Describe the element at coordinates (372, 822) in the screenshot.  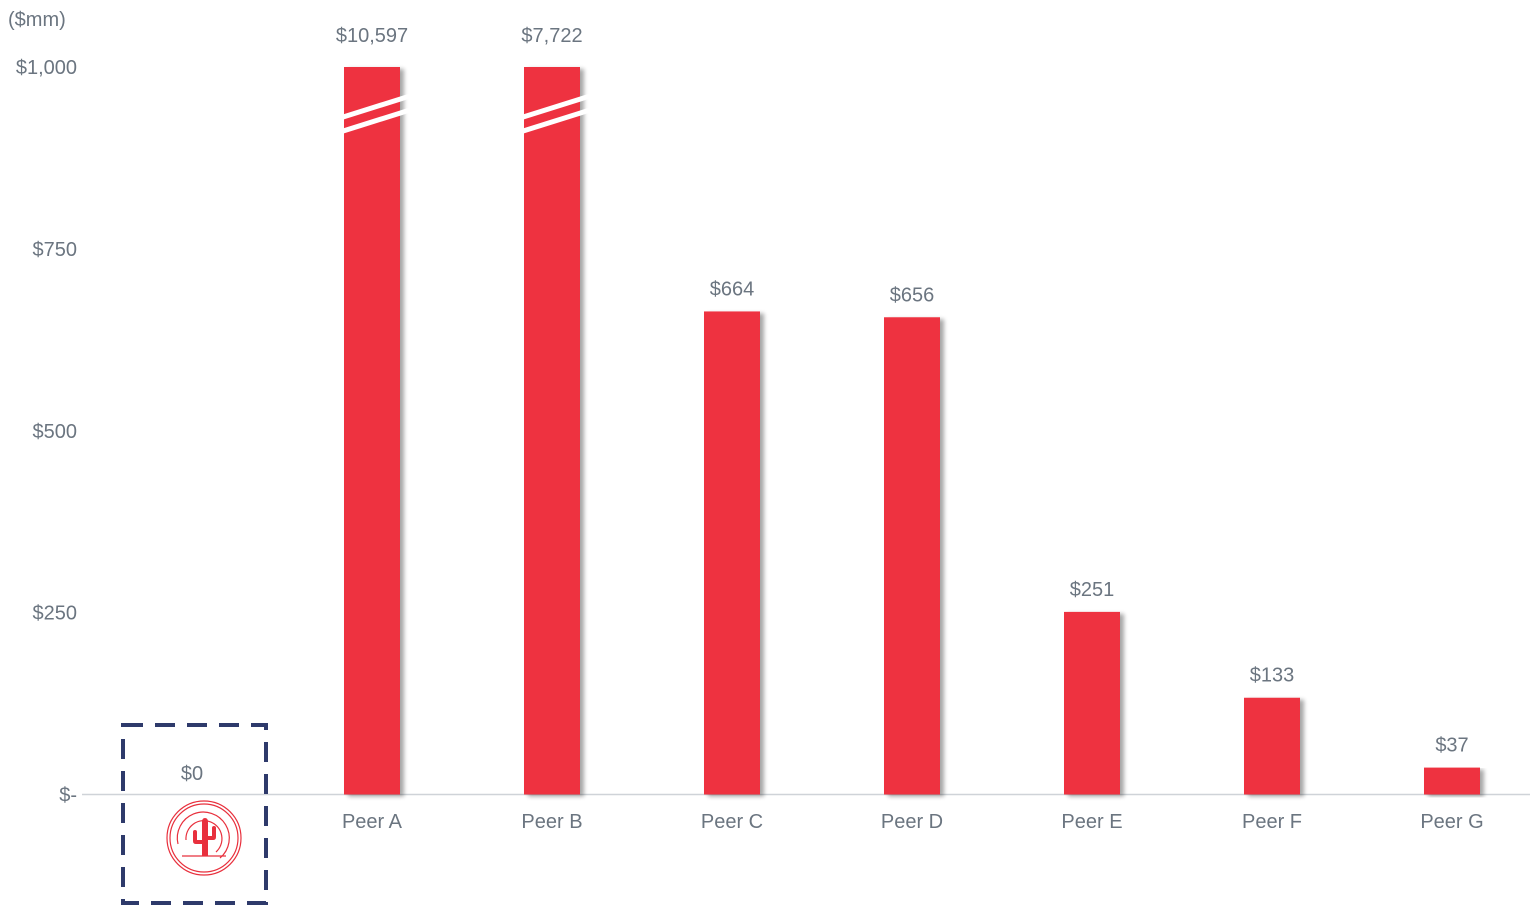
I see `category-label: Peer A` at that location.